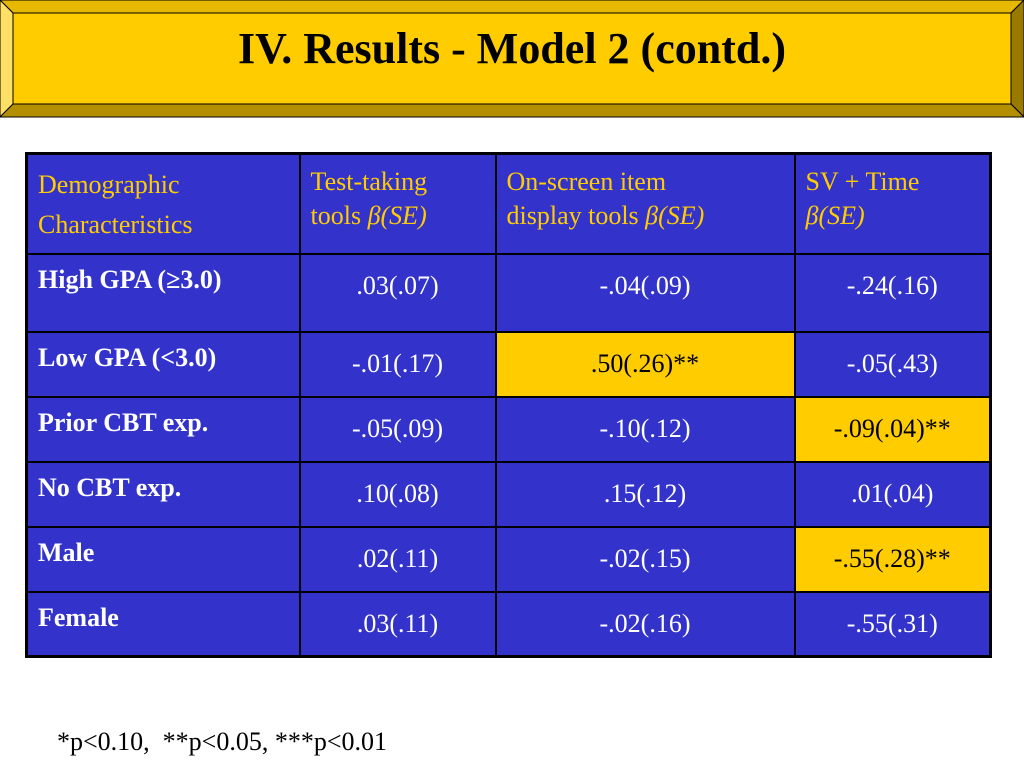 Image resolution: width=1024 pixels, height=768 pixels. I want to click on table-cell: .02(.11), so click(397, 559).